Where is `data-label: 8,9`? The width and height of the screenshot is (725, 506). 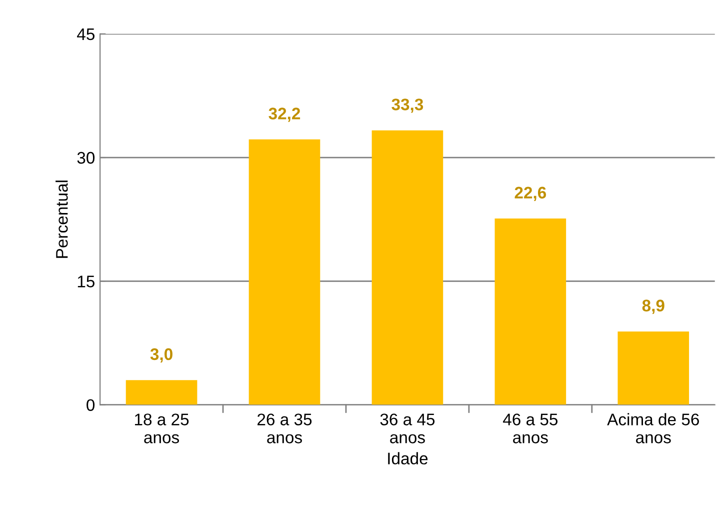 data-label: 8,9 is located at coordinates (653, 307).